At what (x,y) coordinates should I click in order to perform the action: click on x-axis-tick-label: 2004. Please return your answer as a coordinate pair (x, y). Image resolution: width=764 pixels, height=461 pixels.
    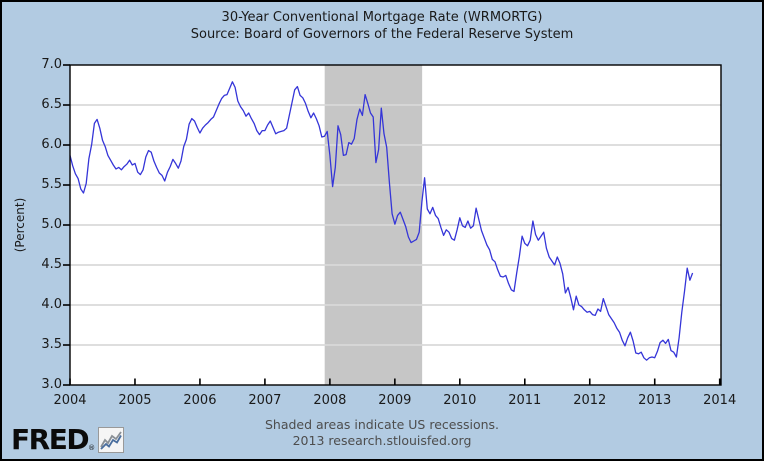
    Looking at the image, I should click on (70, 400).